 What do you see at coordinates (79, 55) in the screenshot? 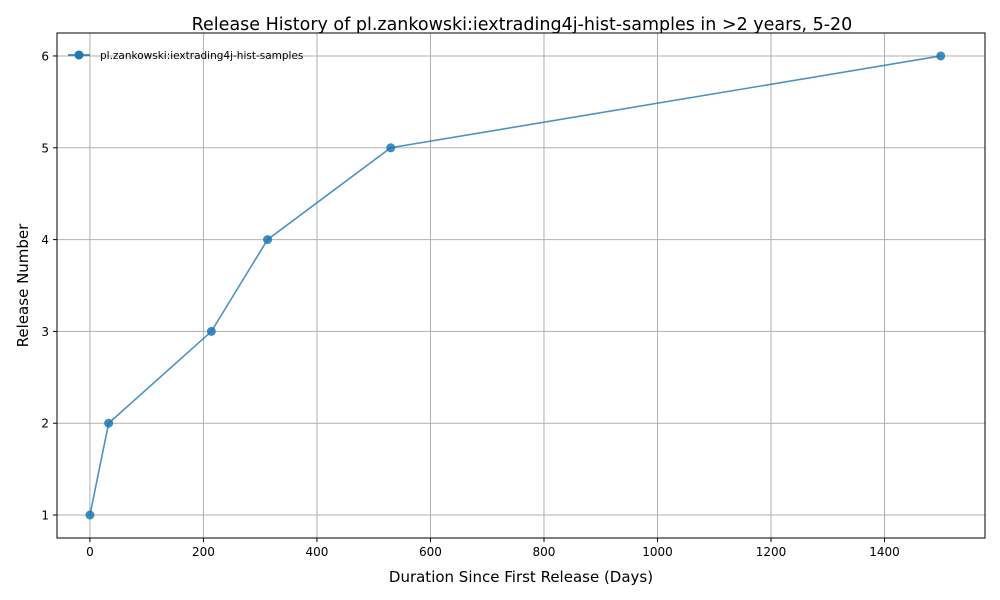
I see `legend-marker` at bounding box center [79, 55].